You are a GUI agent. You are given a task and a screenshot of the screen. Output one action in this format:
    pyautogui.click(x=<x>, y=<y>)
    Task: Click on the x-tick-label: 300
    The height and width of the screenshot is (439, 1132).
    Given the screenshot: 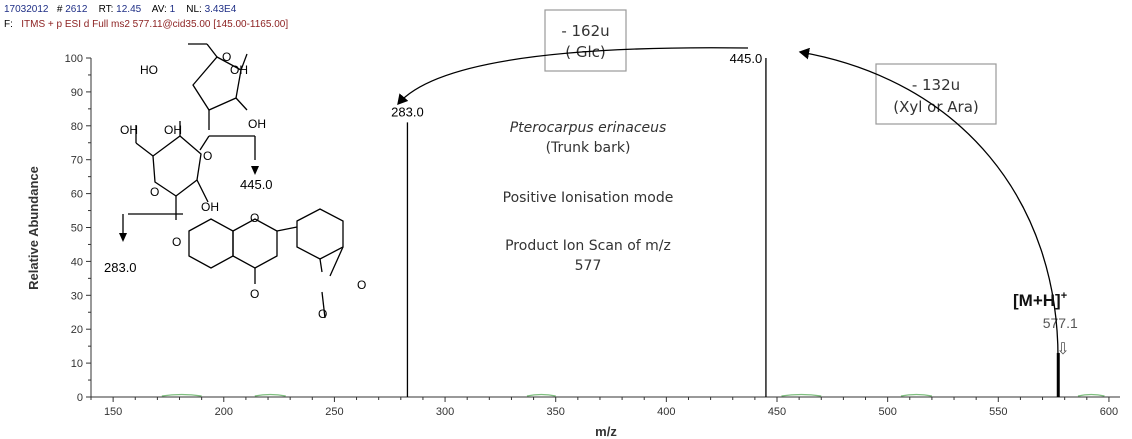 What is the action you would take?
    pyautogui.click(x=445, y=412)
    